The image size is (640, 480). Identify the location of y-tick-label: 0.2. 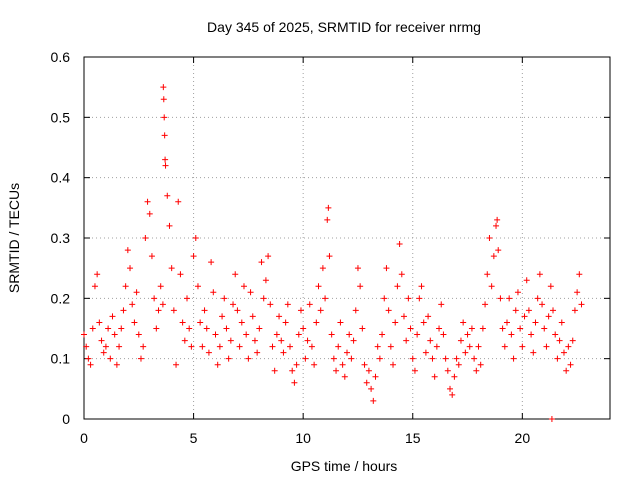
(61, 298).